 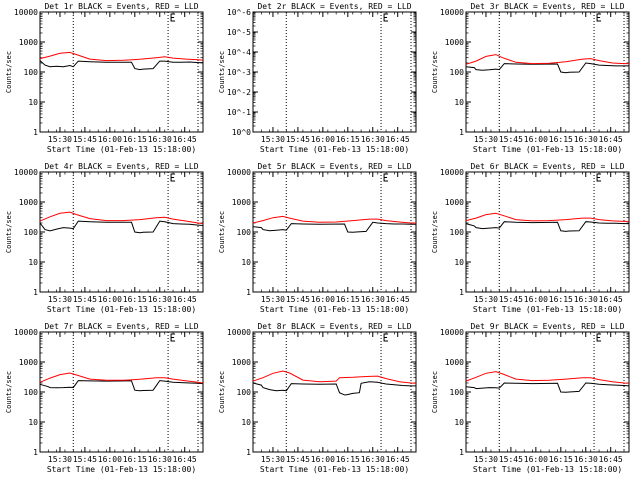 What do you see at coordinates (239, 112) in the screenshot?
I see `y-tick-label: 10^-1` at bounding box center [239, 112].